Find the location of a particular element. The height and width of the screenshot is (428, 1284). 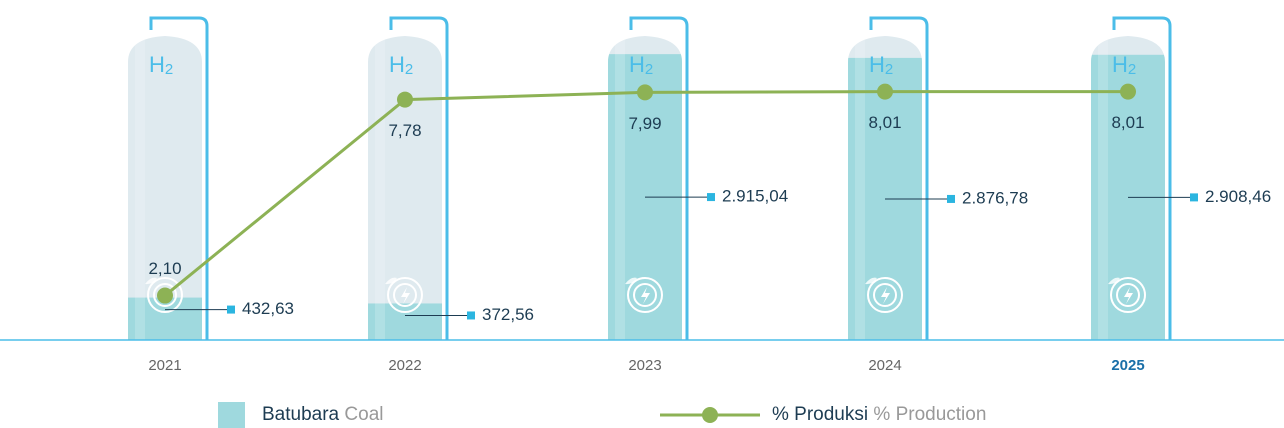

x-tick-label: 2024 is located at coordinates (884, 365).